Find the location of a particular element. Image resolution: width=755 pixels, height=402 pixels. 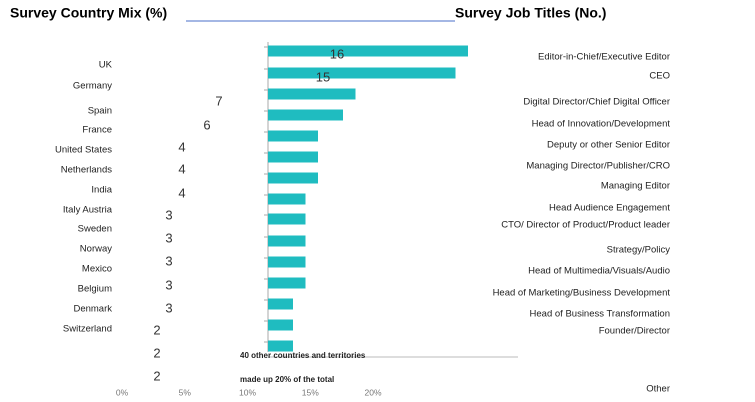

job-label: CTO/ Director of Product/Product leader is located at coordinates (585, 225).